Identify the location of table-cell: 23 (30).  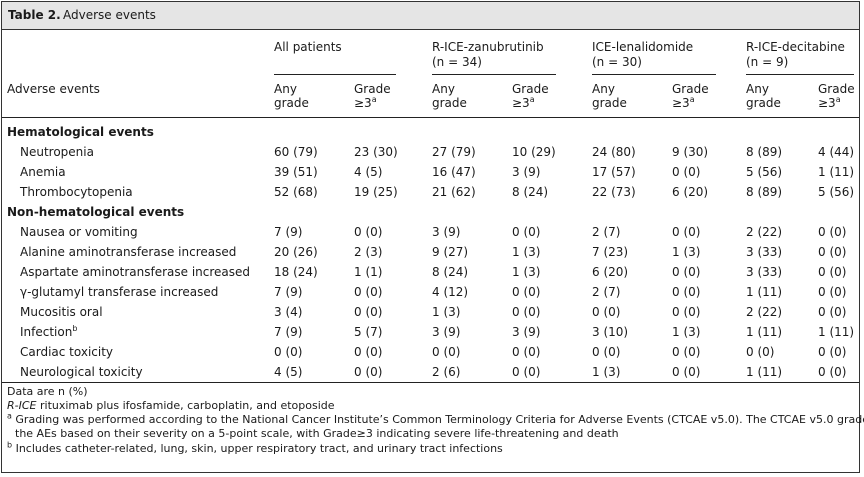
(376, 152).